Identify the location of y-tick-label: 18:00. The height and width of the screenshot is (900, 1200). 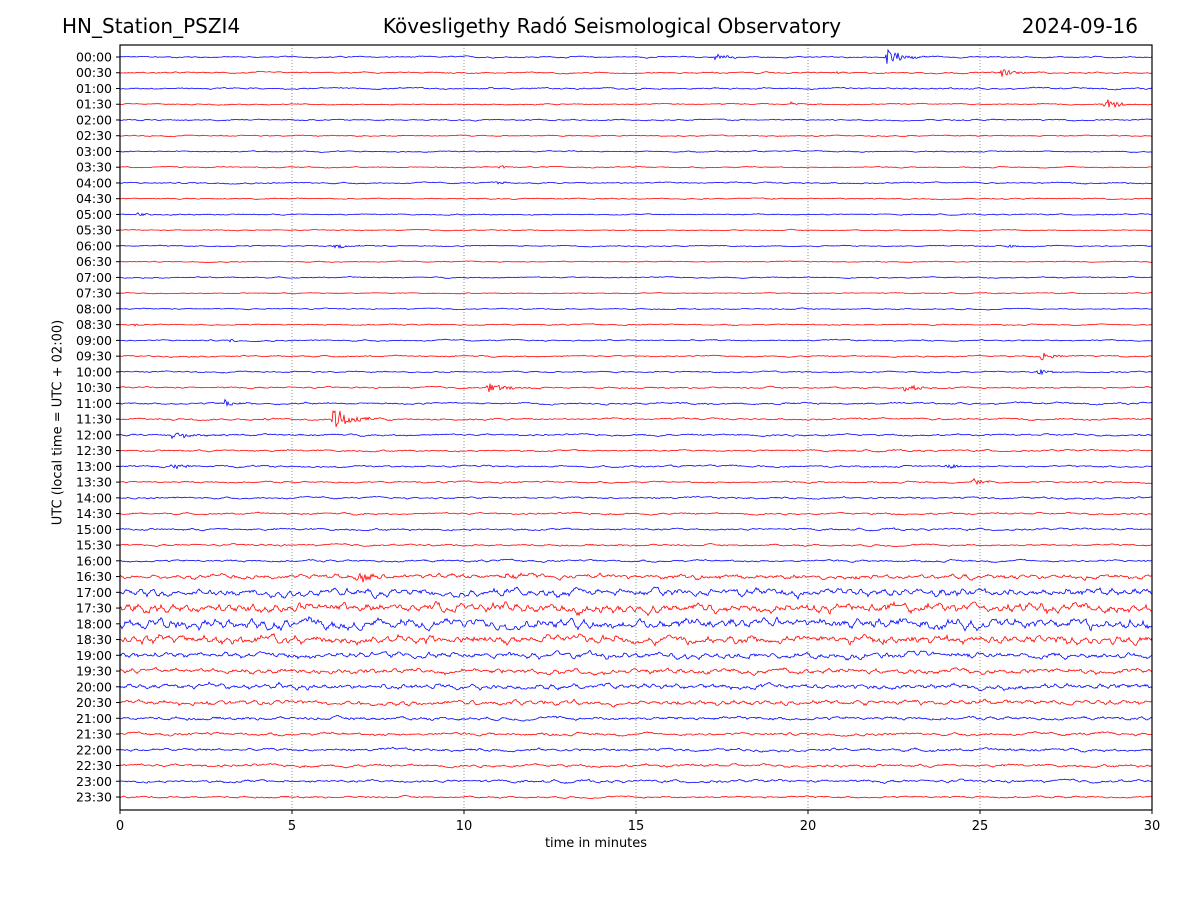
(94, 623).